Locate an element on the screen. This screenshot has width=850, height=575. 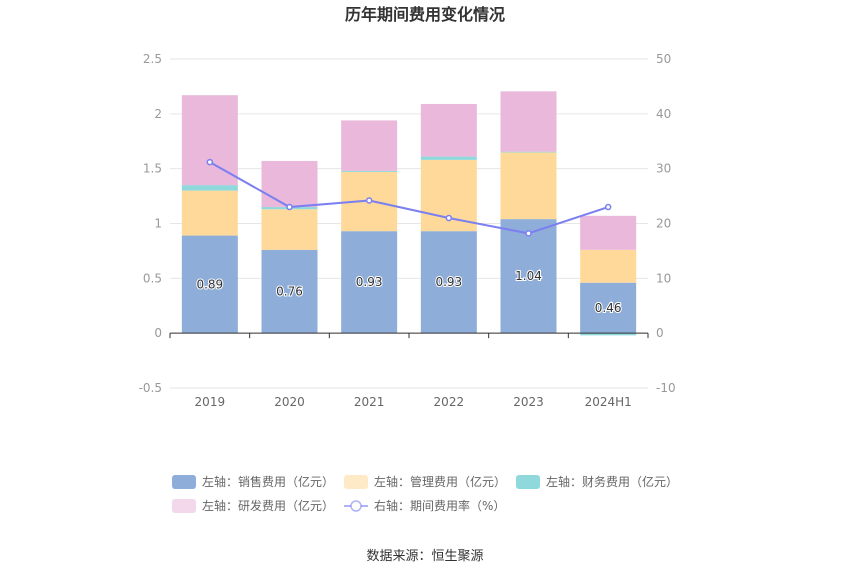
legend-item-2: 左轴：财务费用（亿元） is located at coordinates (597, 481).